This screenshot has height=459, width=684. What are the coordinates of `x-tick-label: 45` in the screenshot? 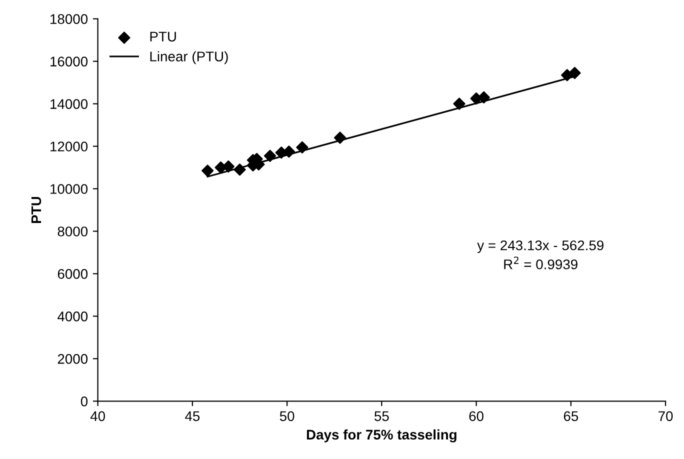 It's located at (192, 416).